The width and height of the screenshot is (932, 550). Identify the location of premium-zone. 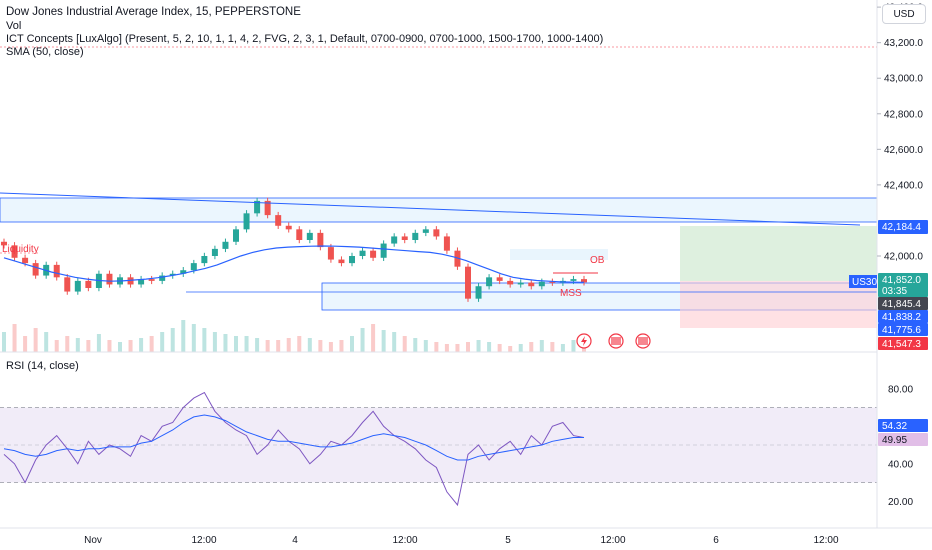
(439, 210).